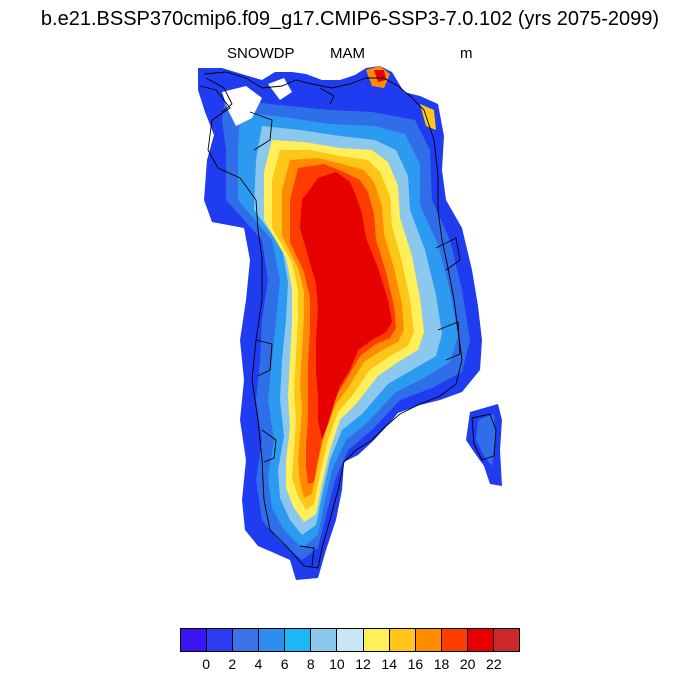 This screenshot has width=700, height=700. I want to click on east-island-detail, so click(486, 440).